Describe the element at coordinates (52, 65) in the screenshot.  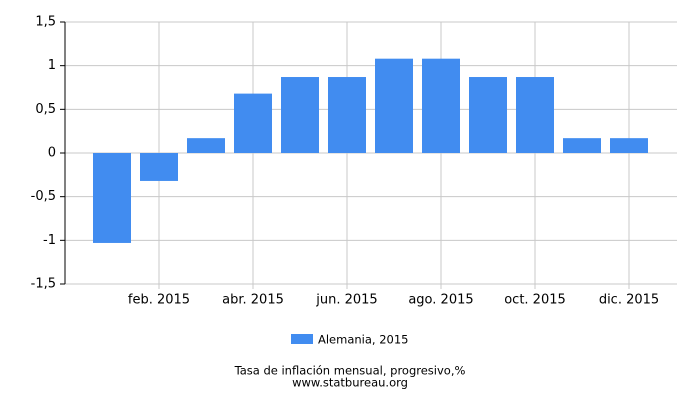
I see `y-tick-label: 1` at that location.